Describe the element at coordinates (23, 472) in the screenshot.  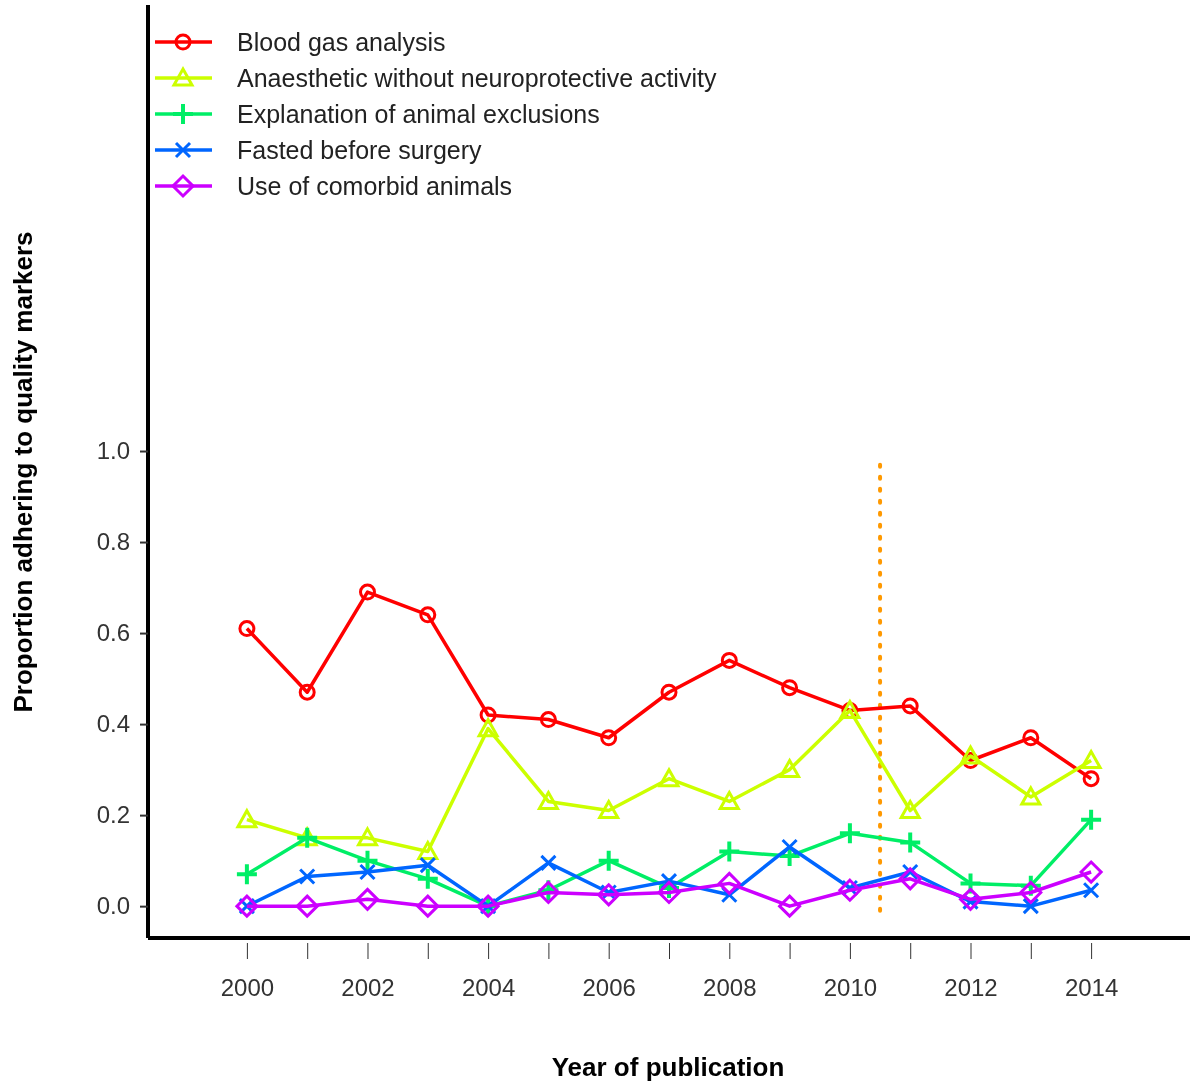
I see `y-axis-title: Proportion adhering to quality markers` at that location.